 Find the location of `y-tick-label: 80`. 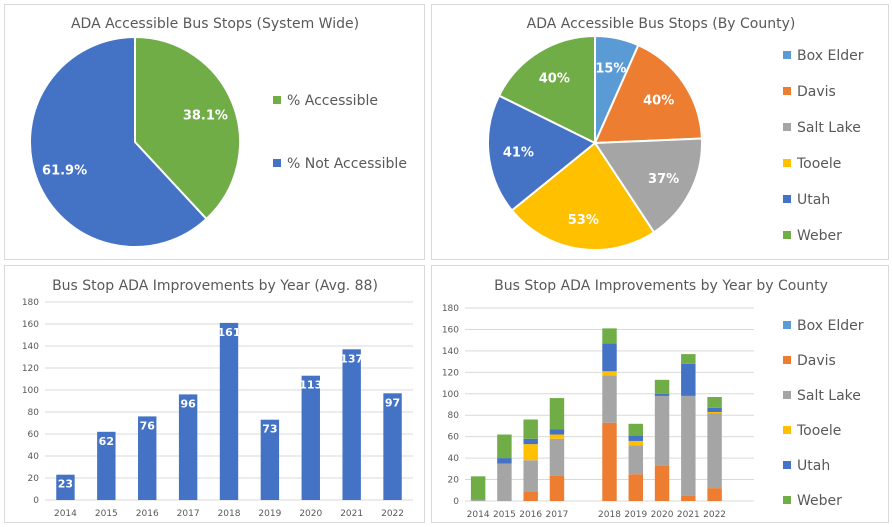

y-tick-label: 80 is located at coordinates (34, 413).